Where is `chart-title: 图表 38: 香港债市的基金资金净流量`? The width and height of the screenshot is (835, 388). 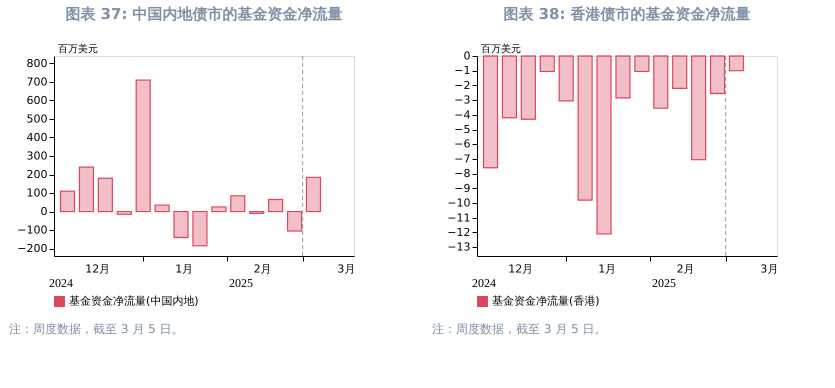 chart-title: 图表 38: 香港债市的基金资金净流量 is located at coordinates (627, 14).